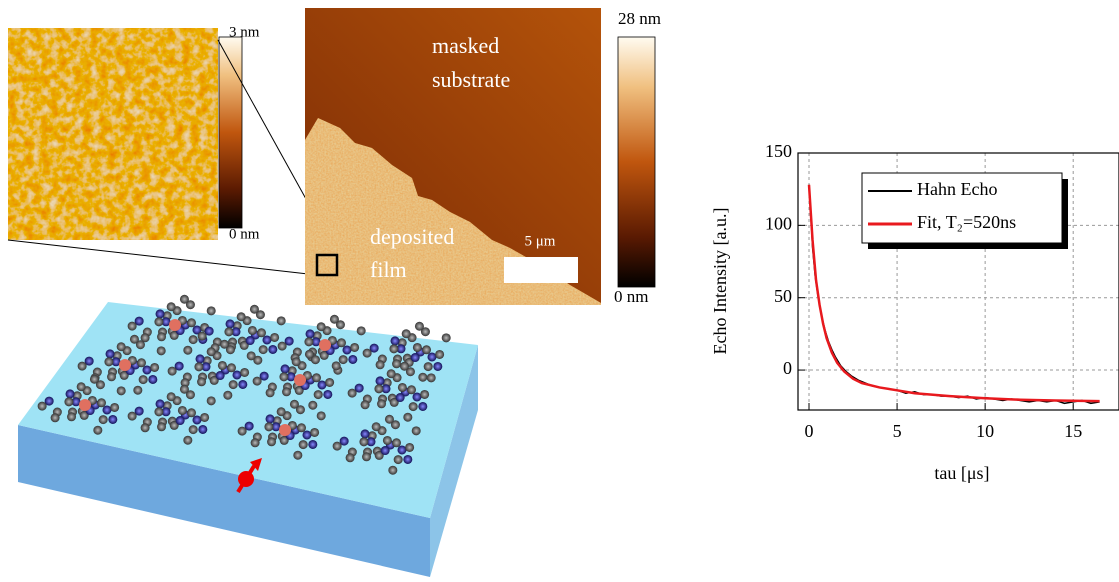 The height and width of the screenshot is (582, 1119). What do you see at coordinates (541, 270) in the screenshot?
I see `scale-bar` at bounding box center [541, 270].